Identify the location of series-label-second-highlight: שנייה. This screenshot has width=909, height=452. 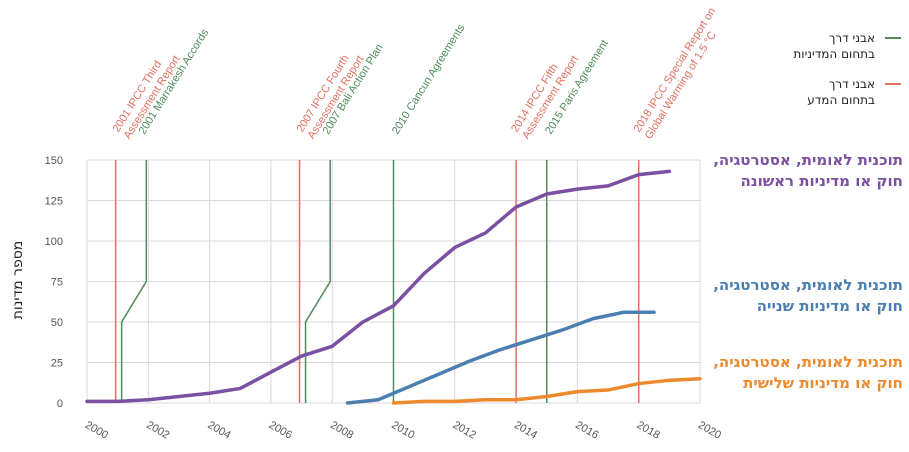
(775, 306).